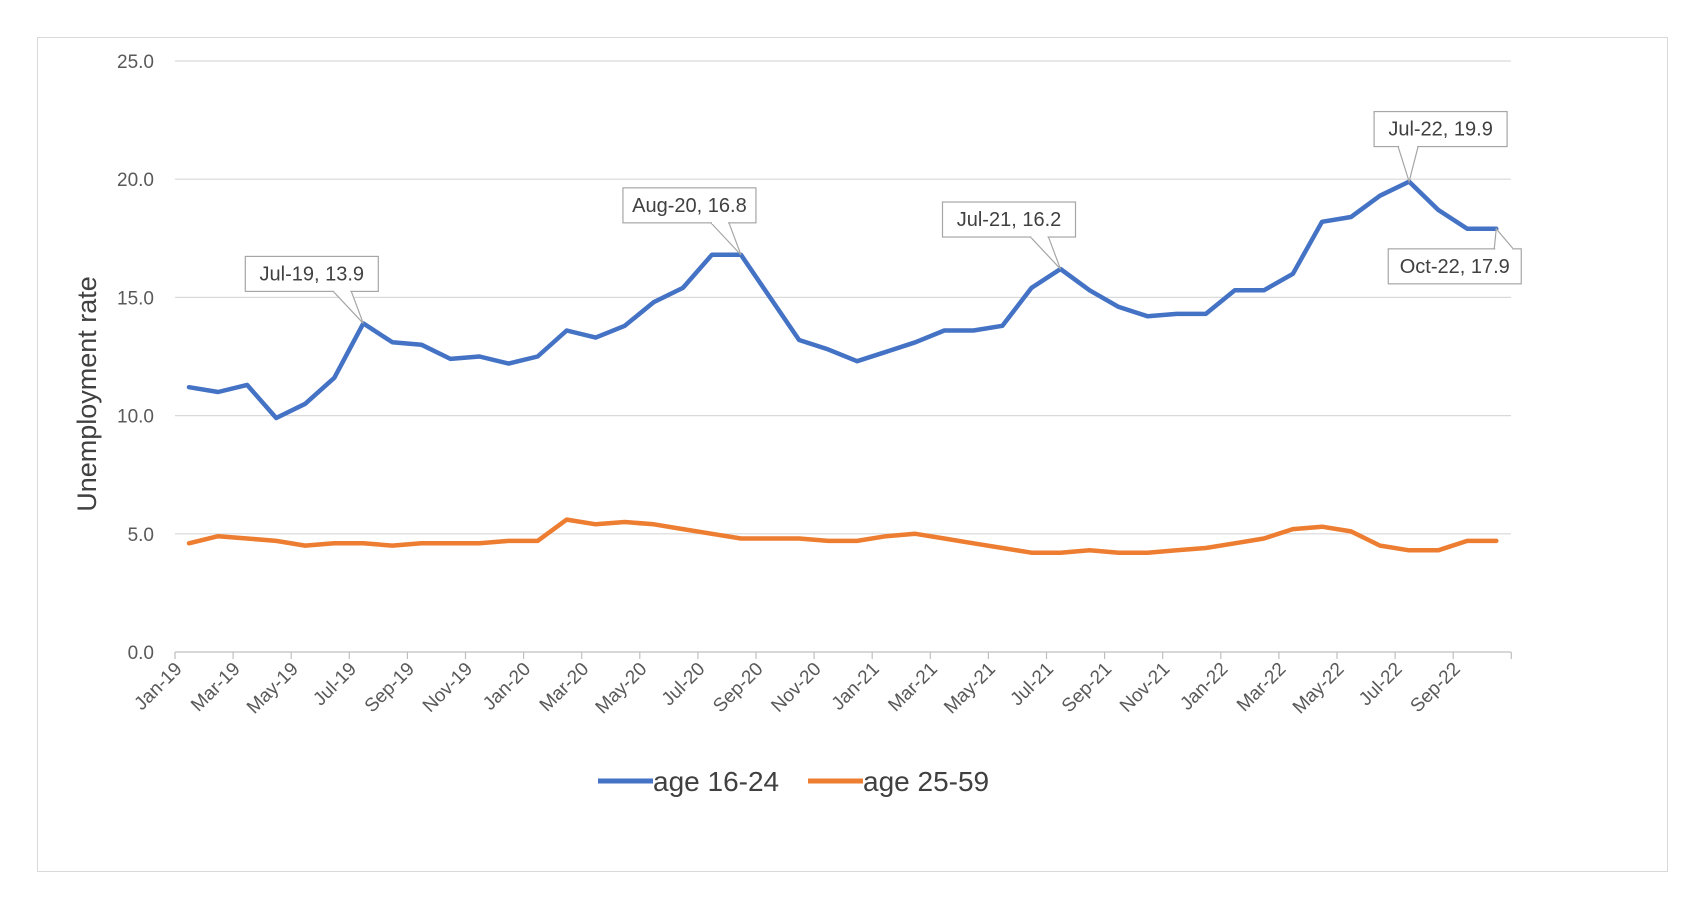  What do you see at coordinates (1087, 688) in the screenshot?
I see `x-tick-label: Sep-21` at bounding box center [1087, 688].